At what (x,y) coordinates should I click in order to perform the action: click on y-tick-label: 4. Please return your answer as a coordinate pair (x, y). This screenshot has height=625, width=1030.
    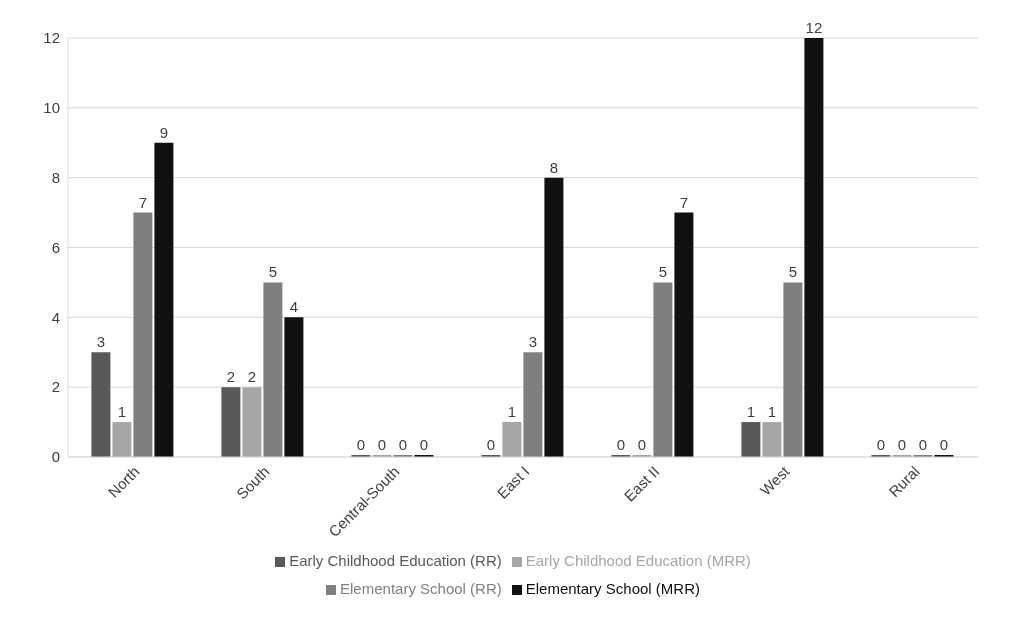
    Looking at the image, I should click on (55, 317).